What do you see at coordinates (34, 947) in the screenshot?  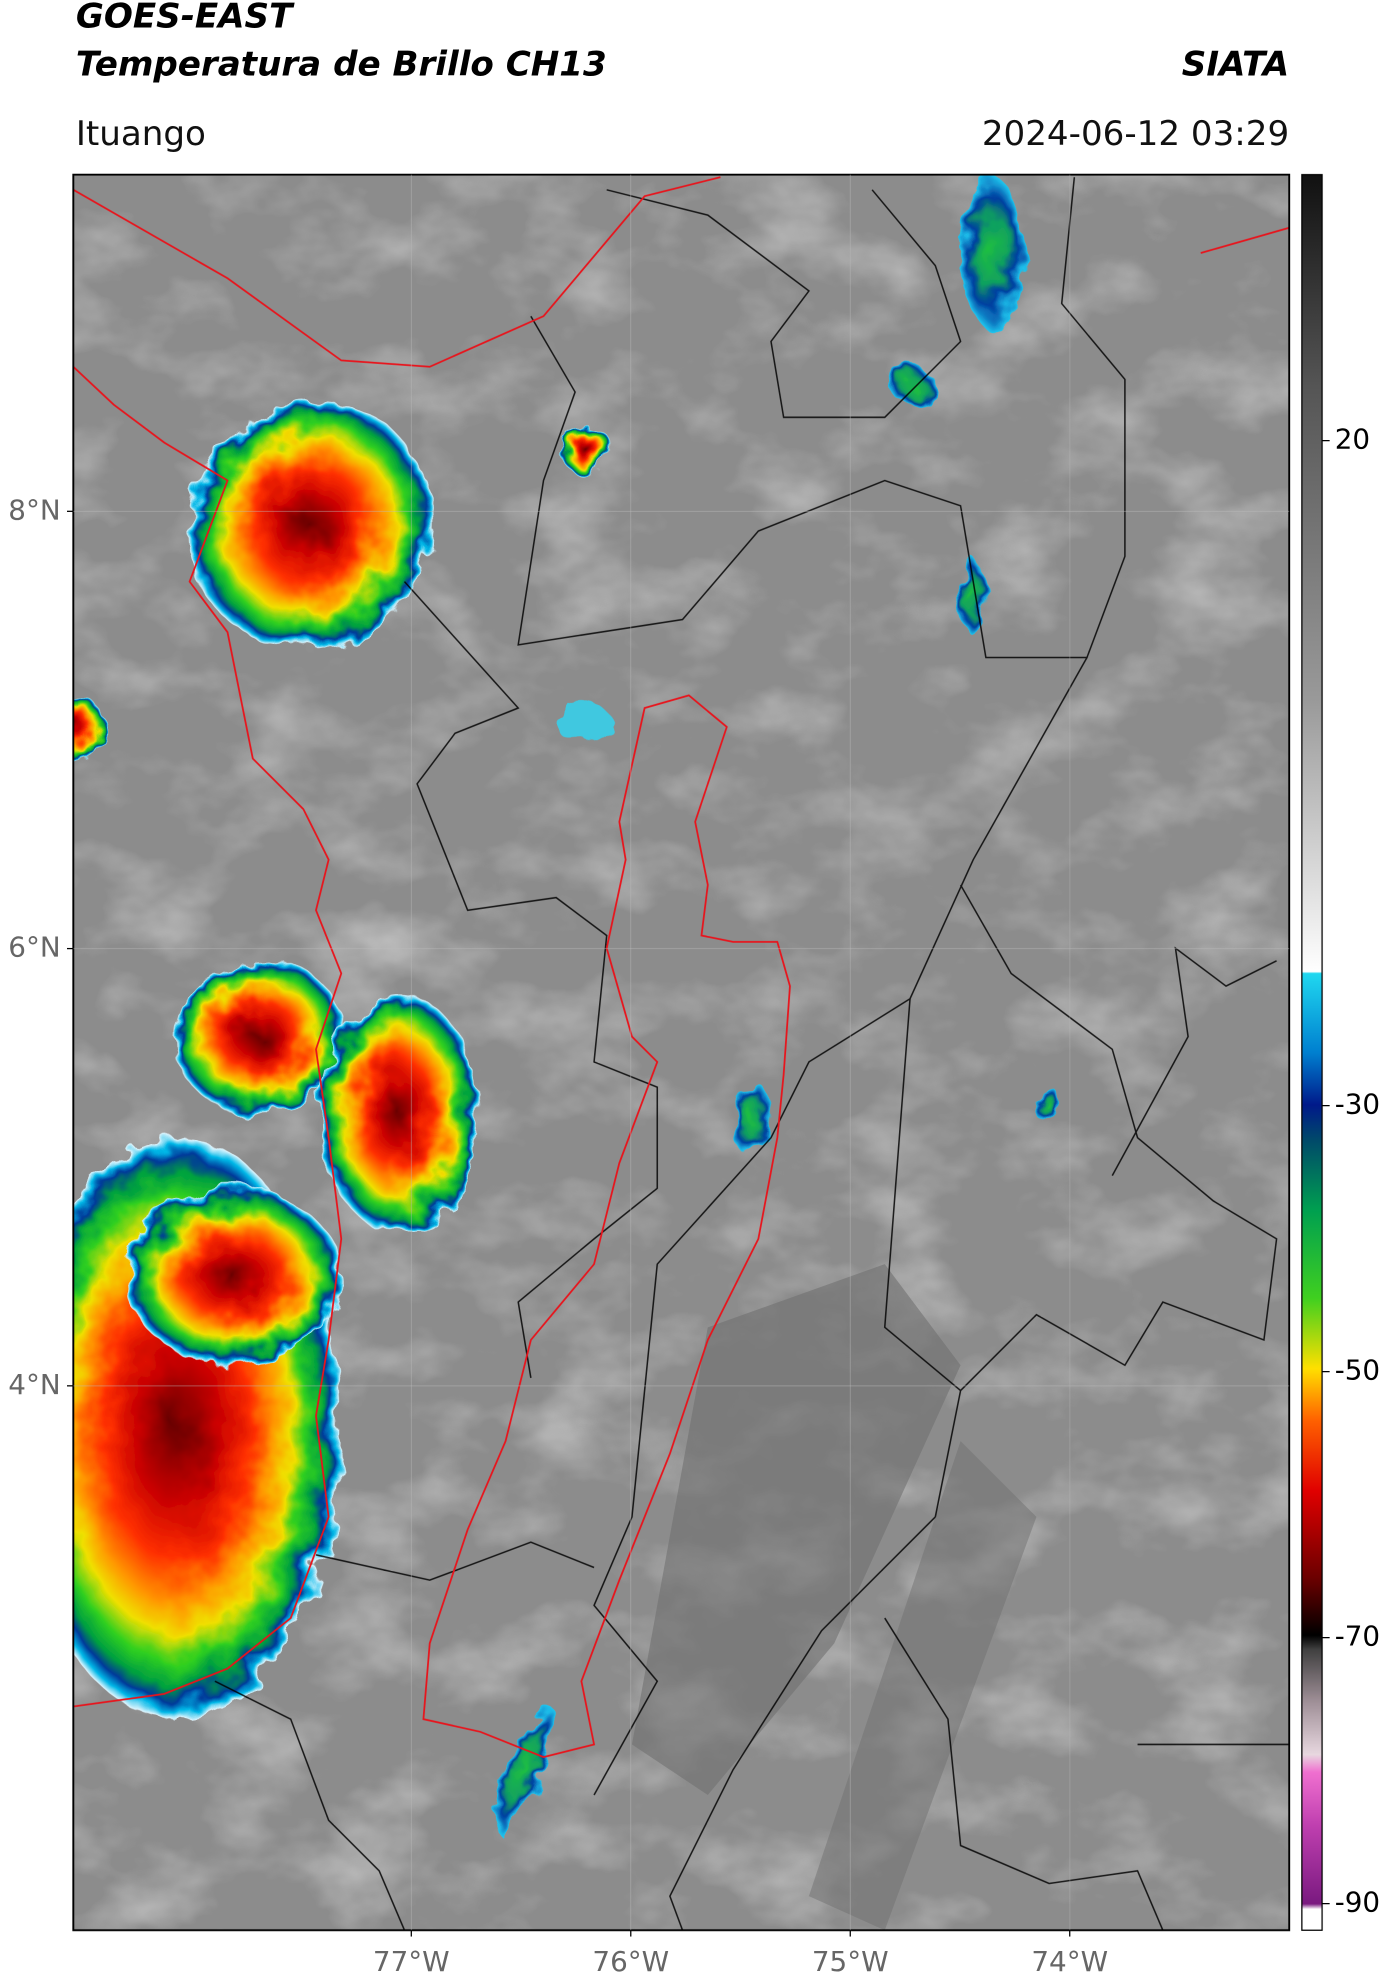 I see `lat-tick-label: 6°N` at bounding box center [34, 947].